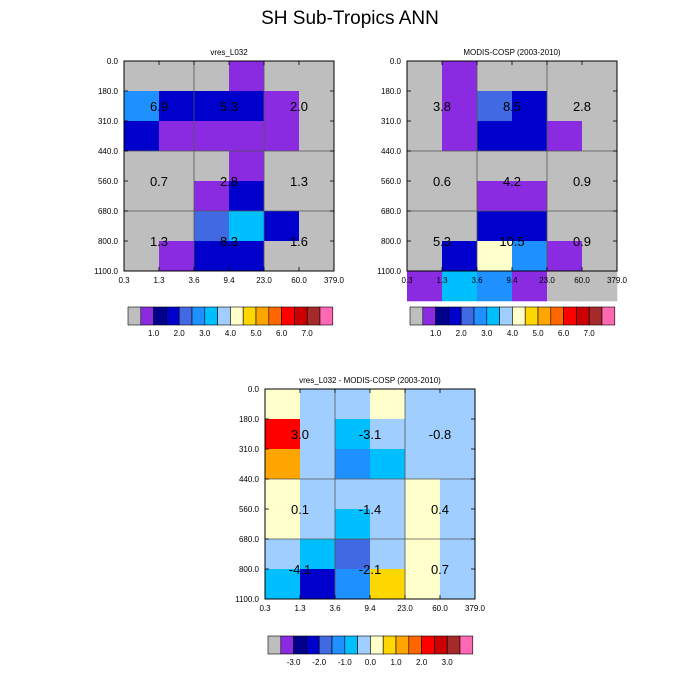 Image resolution: width=700 pixels, height=700 pixels. Describe the element at coordinates (229, 52) in the screenshot. I see `panel-title: vres_L032` at that location.